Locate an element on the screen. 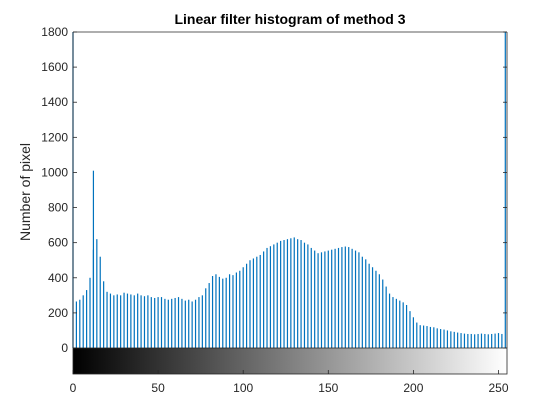 The width and height of the screenshot is (560, 420). y-tick-label: 1200 is located at coordinates (54, 137).